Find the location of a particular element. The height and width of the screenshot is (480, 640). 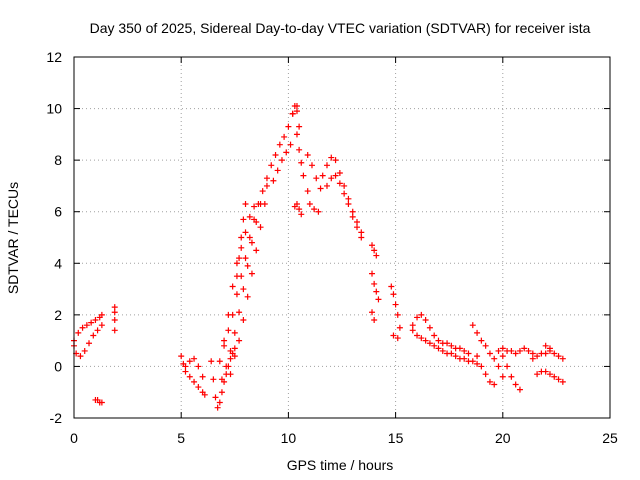

series-plateau is located at coordinates (282, 162).